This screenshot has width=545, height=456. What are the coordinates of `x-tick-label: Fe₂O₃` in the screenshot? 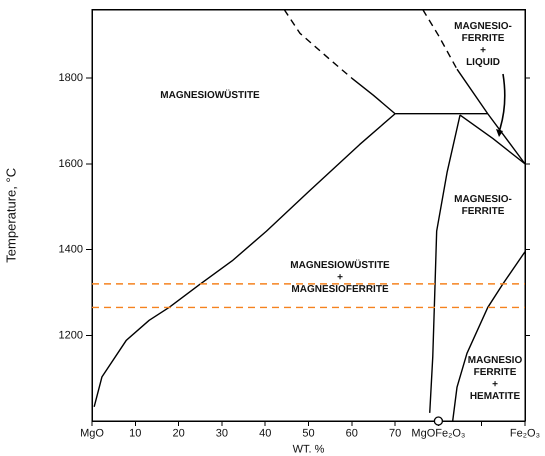 It's located at (525, 434).